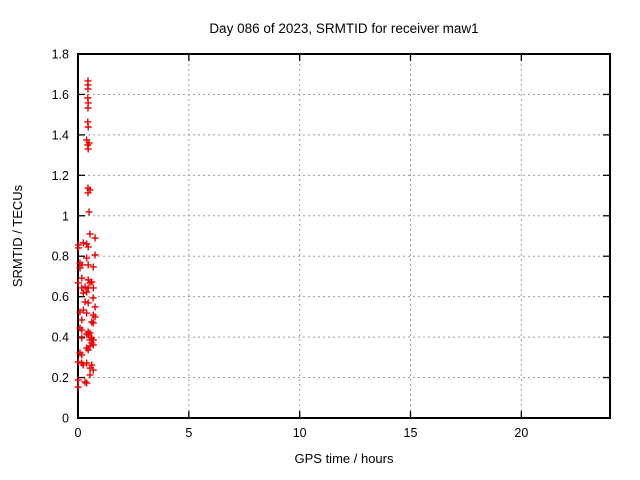 This screenshot has width=640, height=480. Describe the element at coordinates (78, 433) in the screenshot. I see `x-tick-label: 0` at that location.